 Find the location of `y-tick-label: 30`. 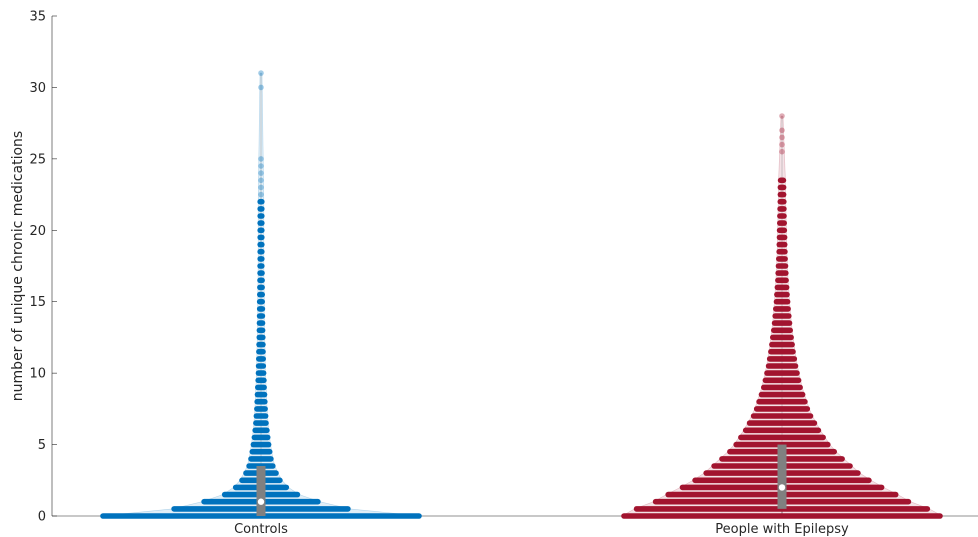

y-tick-label: 30 is located at coordinates (37, 88).